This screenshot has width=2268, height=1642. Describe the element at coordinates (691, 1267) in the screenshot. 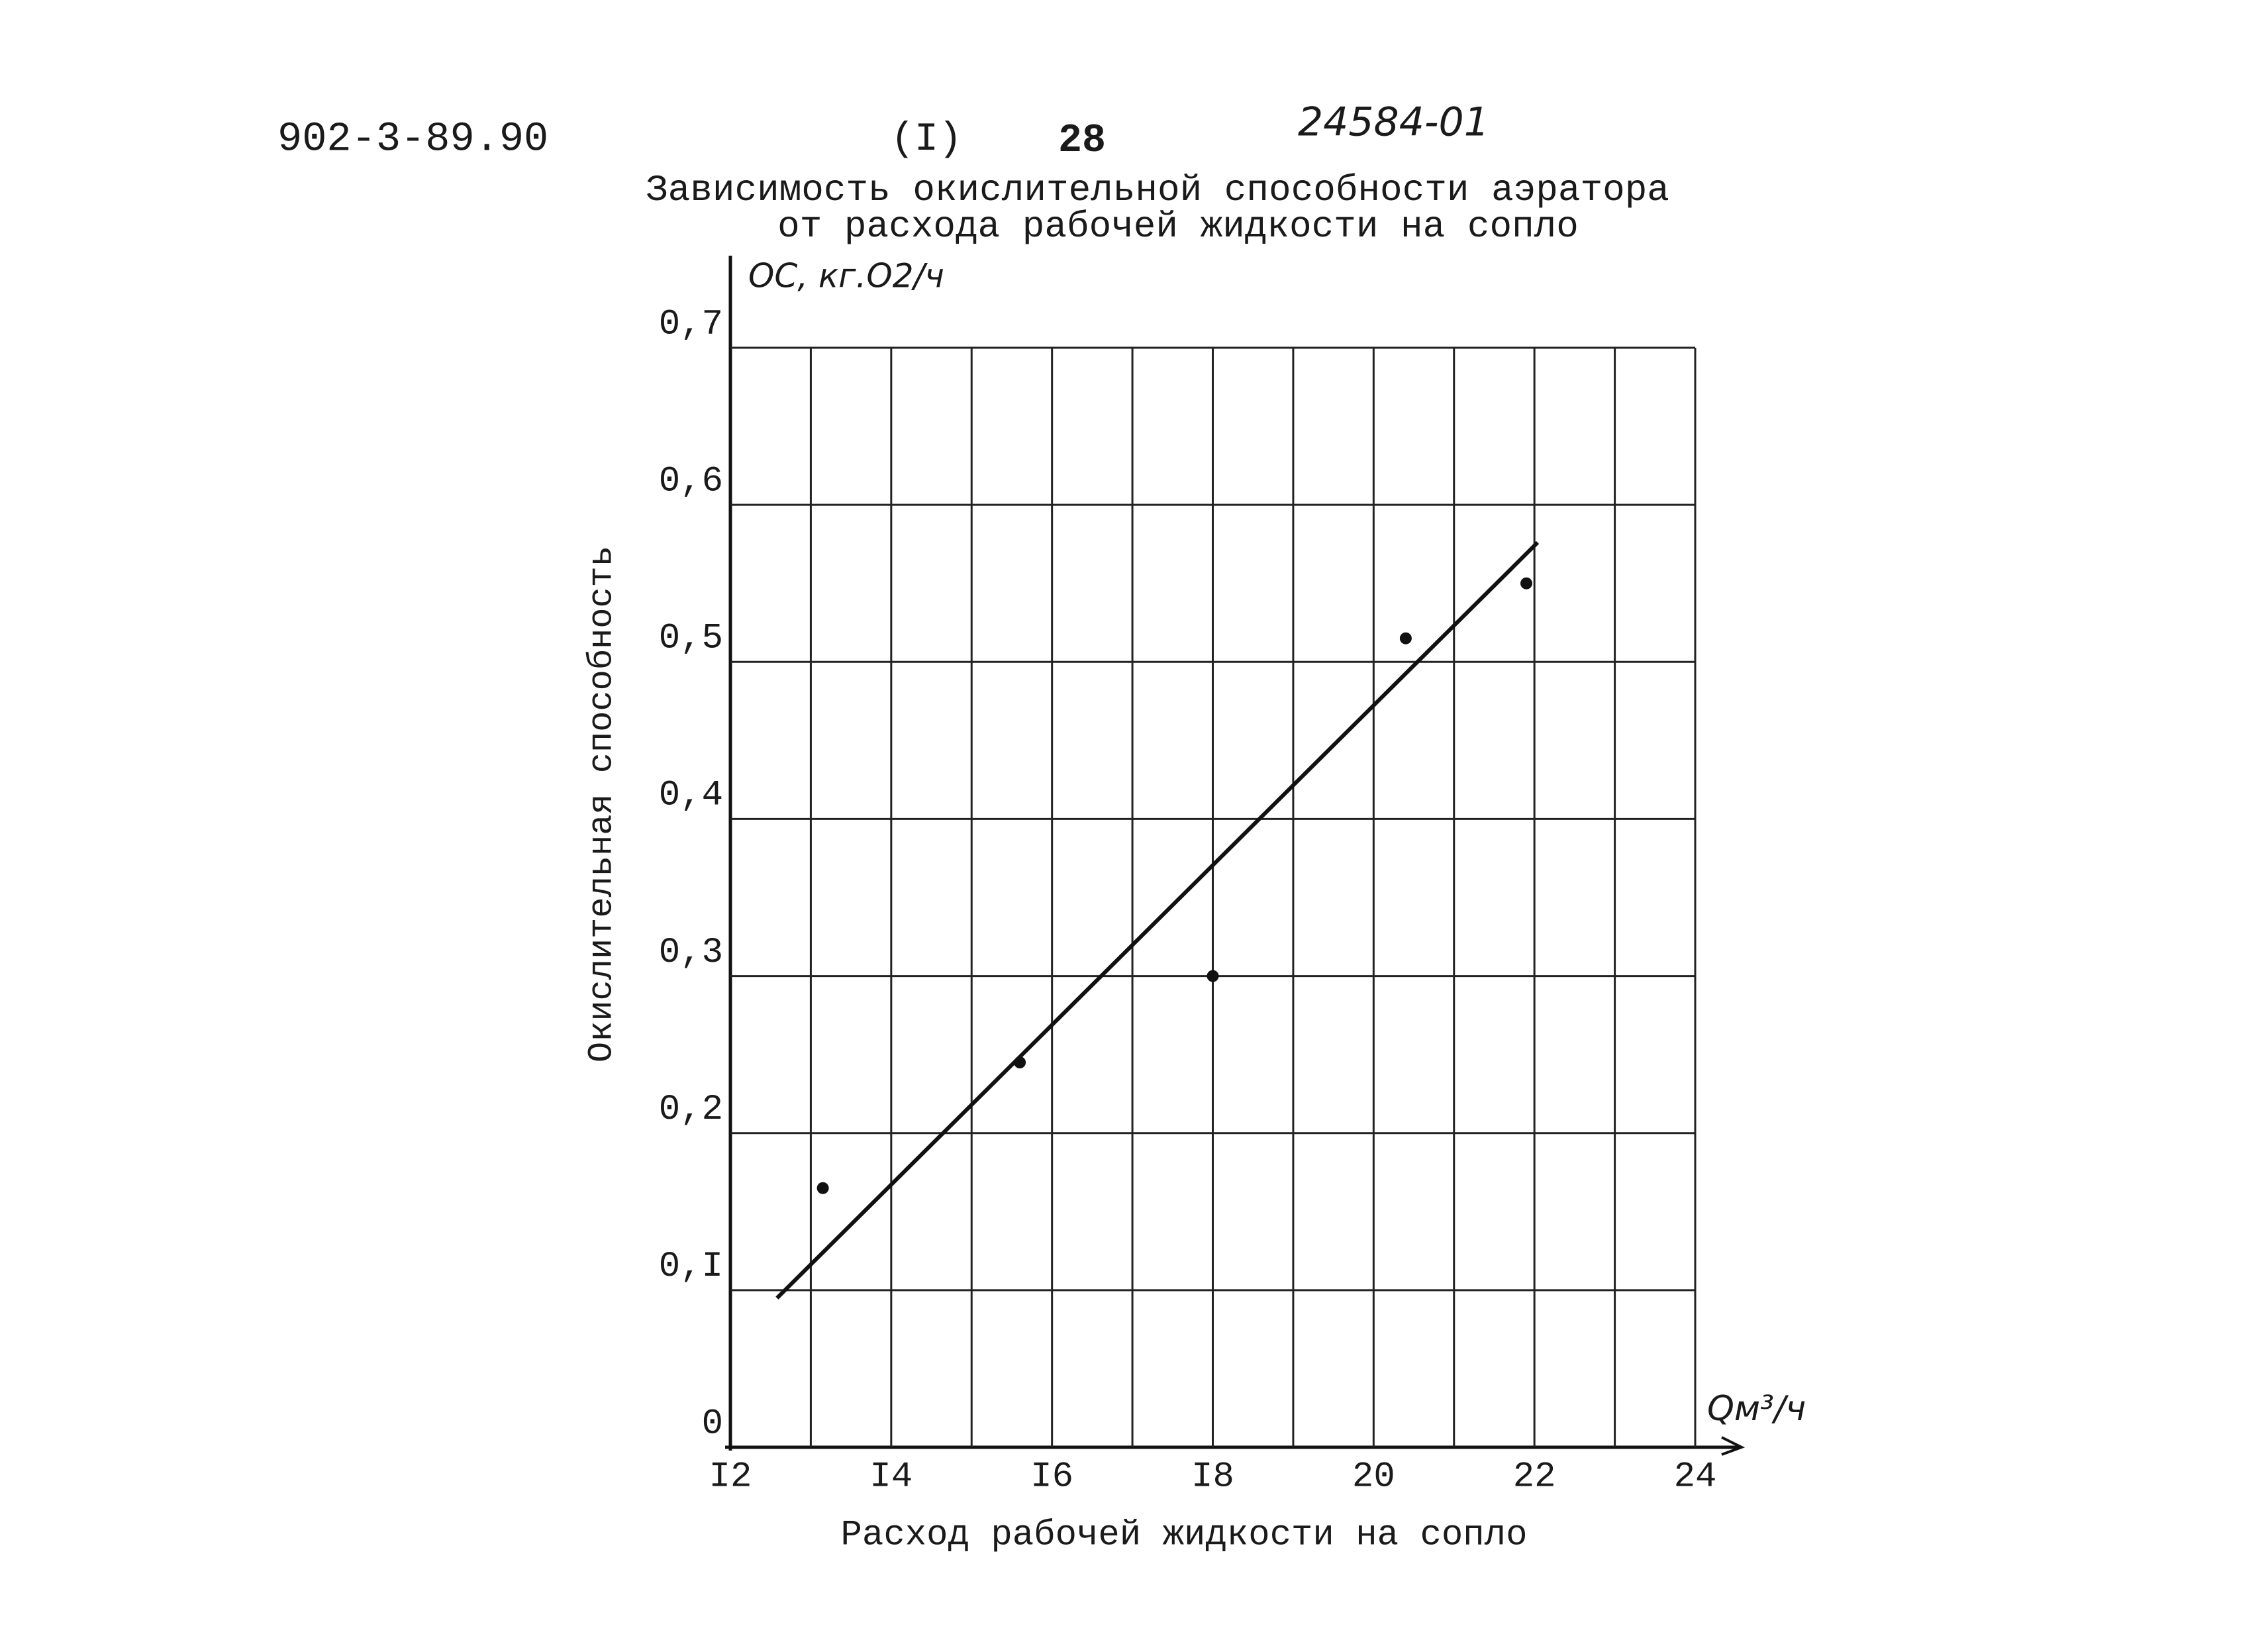

I see `y-tick-label: 0,I` at that location.